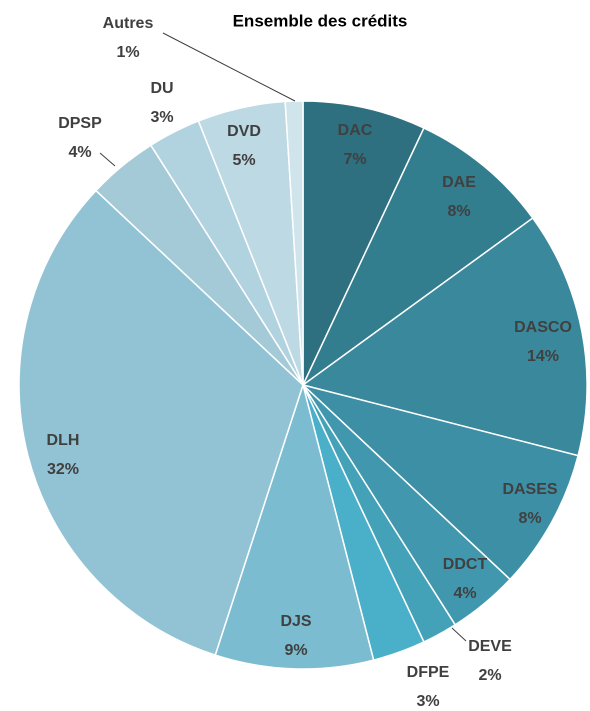 This screenshot has width=590, height=711. Describe the element at coordinates (295, 621) in the screenshot. I see `slice-label: DJS` at that location.